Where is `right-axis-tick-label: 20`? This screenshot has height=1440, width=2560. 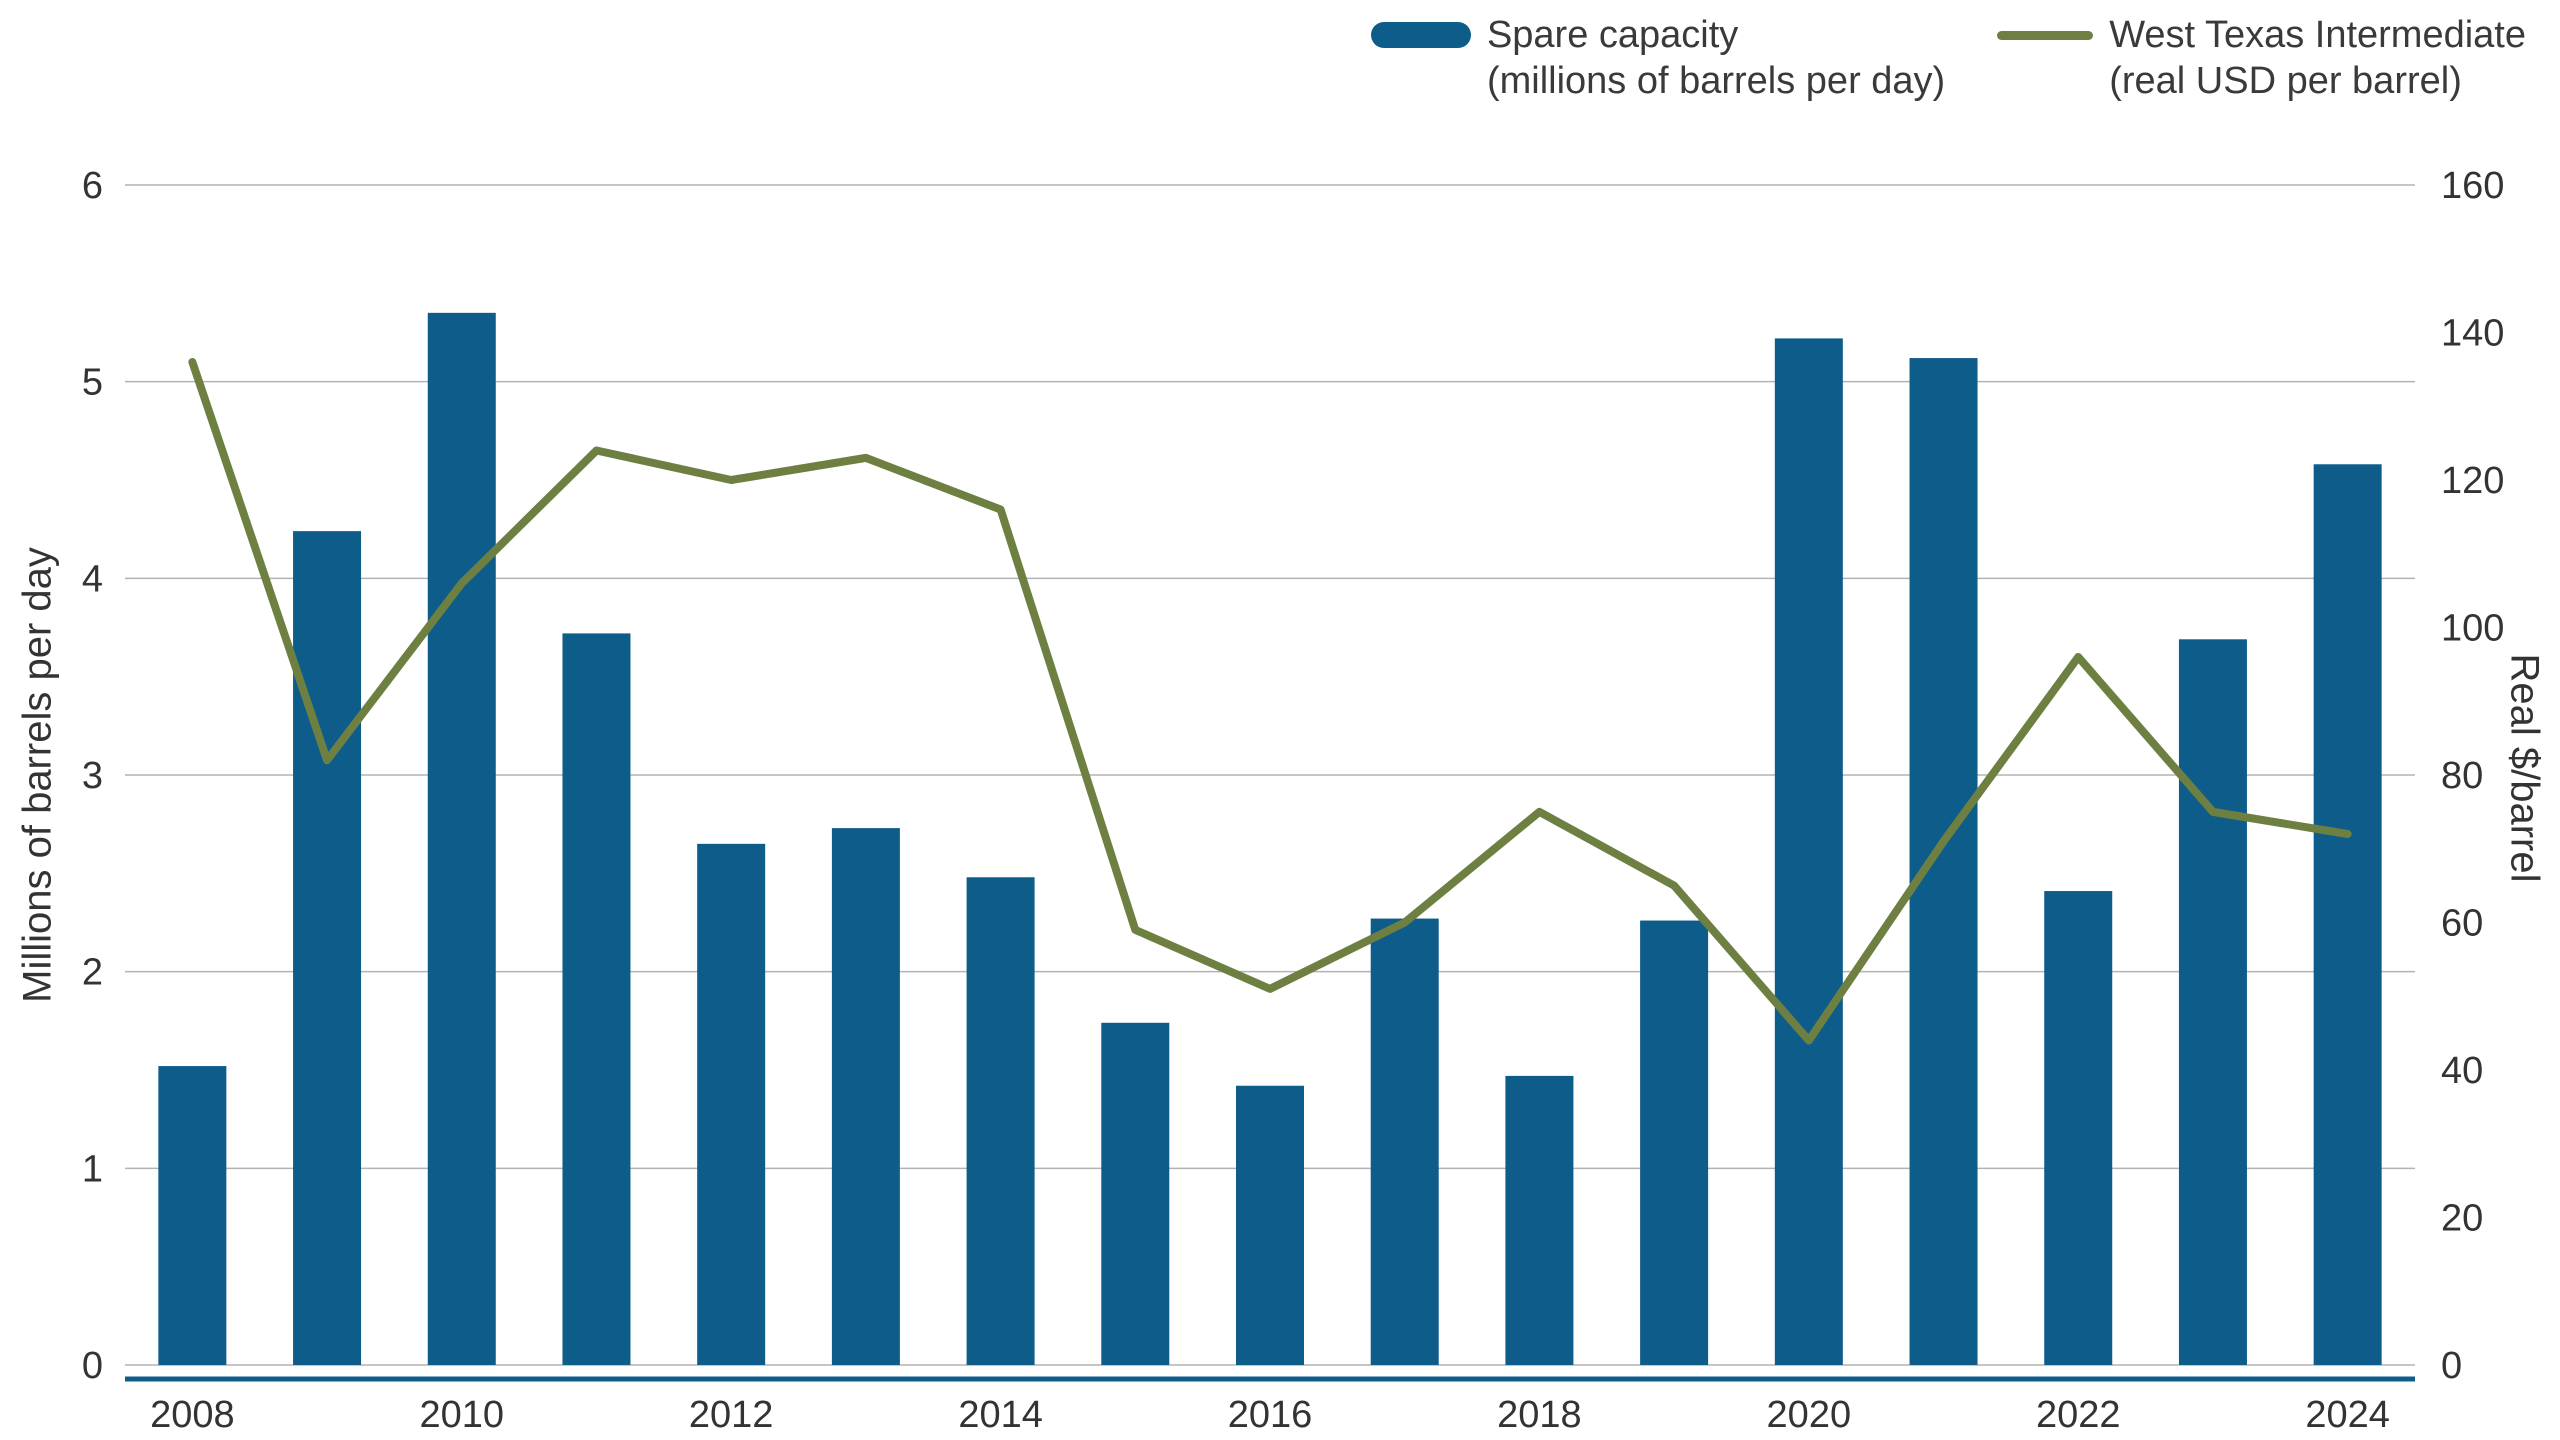 right-axis-tick-label: 20 is located at coordinates (2462, 1219).